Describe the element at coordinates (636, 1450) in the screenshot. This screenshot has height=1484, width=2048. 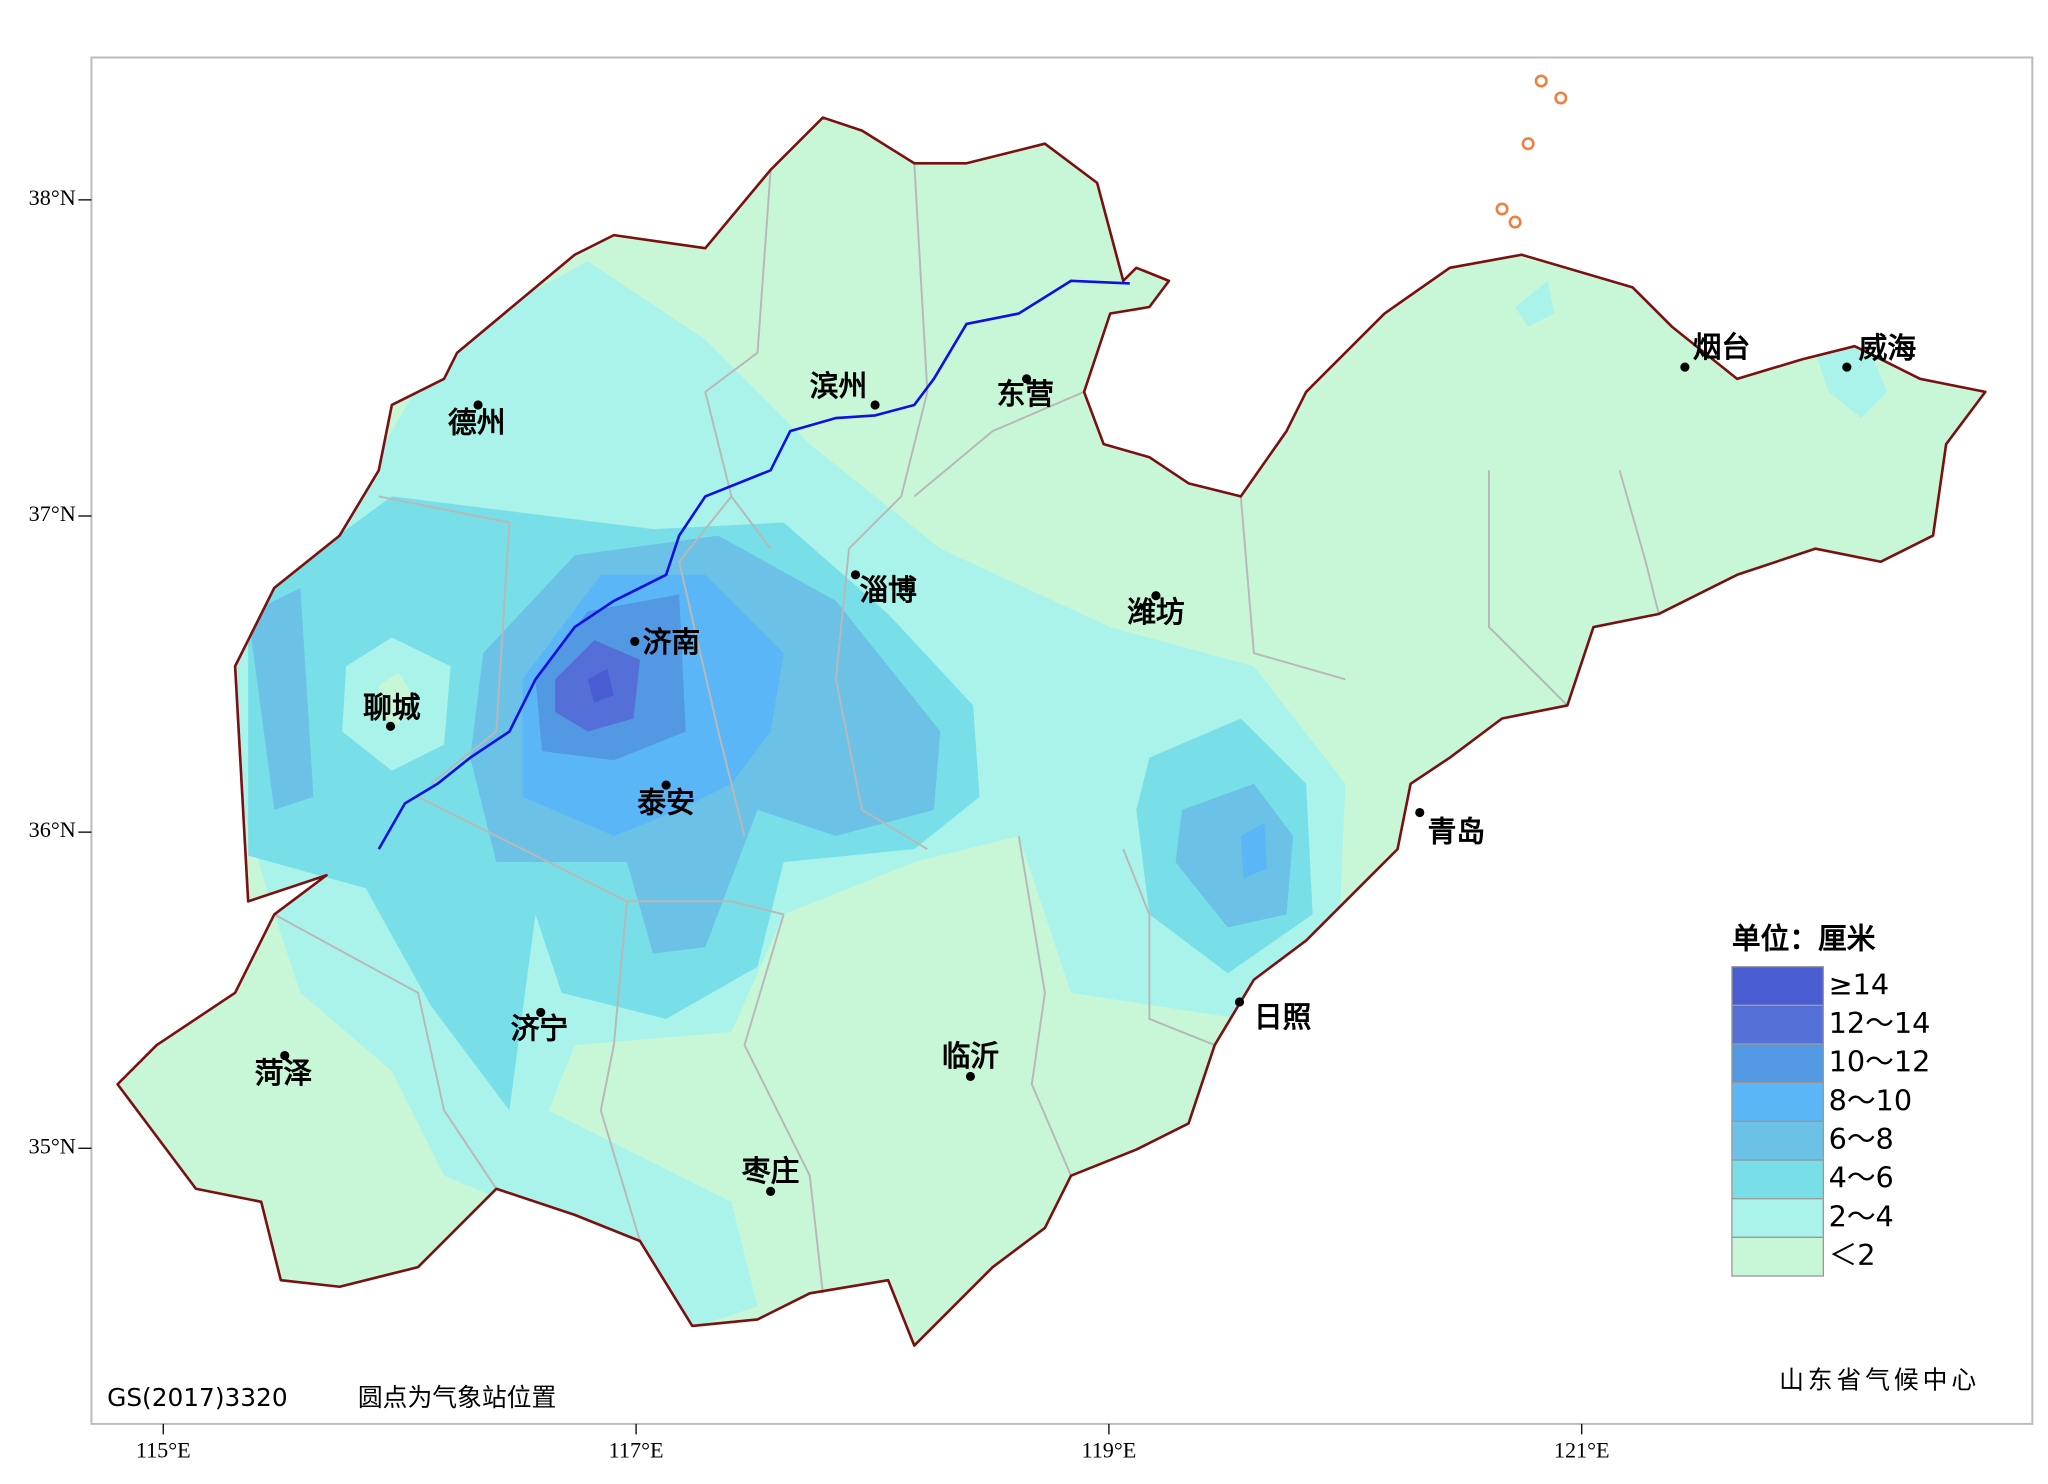
I see `lon-label: 117°E` at that location.